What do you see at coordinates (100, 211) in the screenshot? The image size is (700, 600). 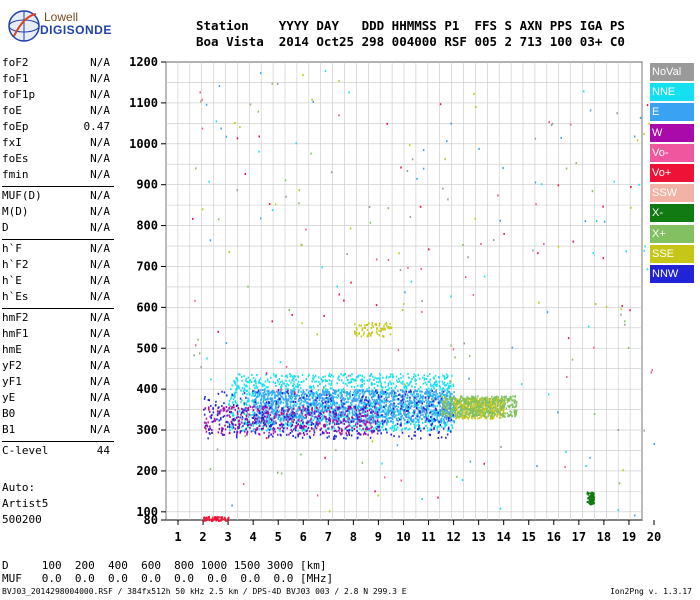 I see `param-value: N/A` at bounding box center [100, 211].